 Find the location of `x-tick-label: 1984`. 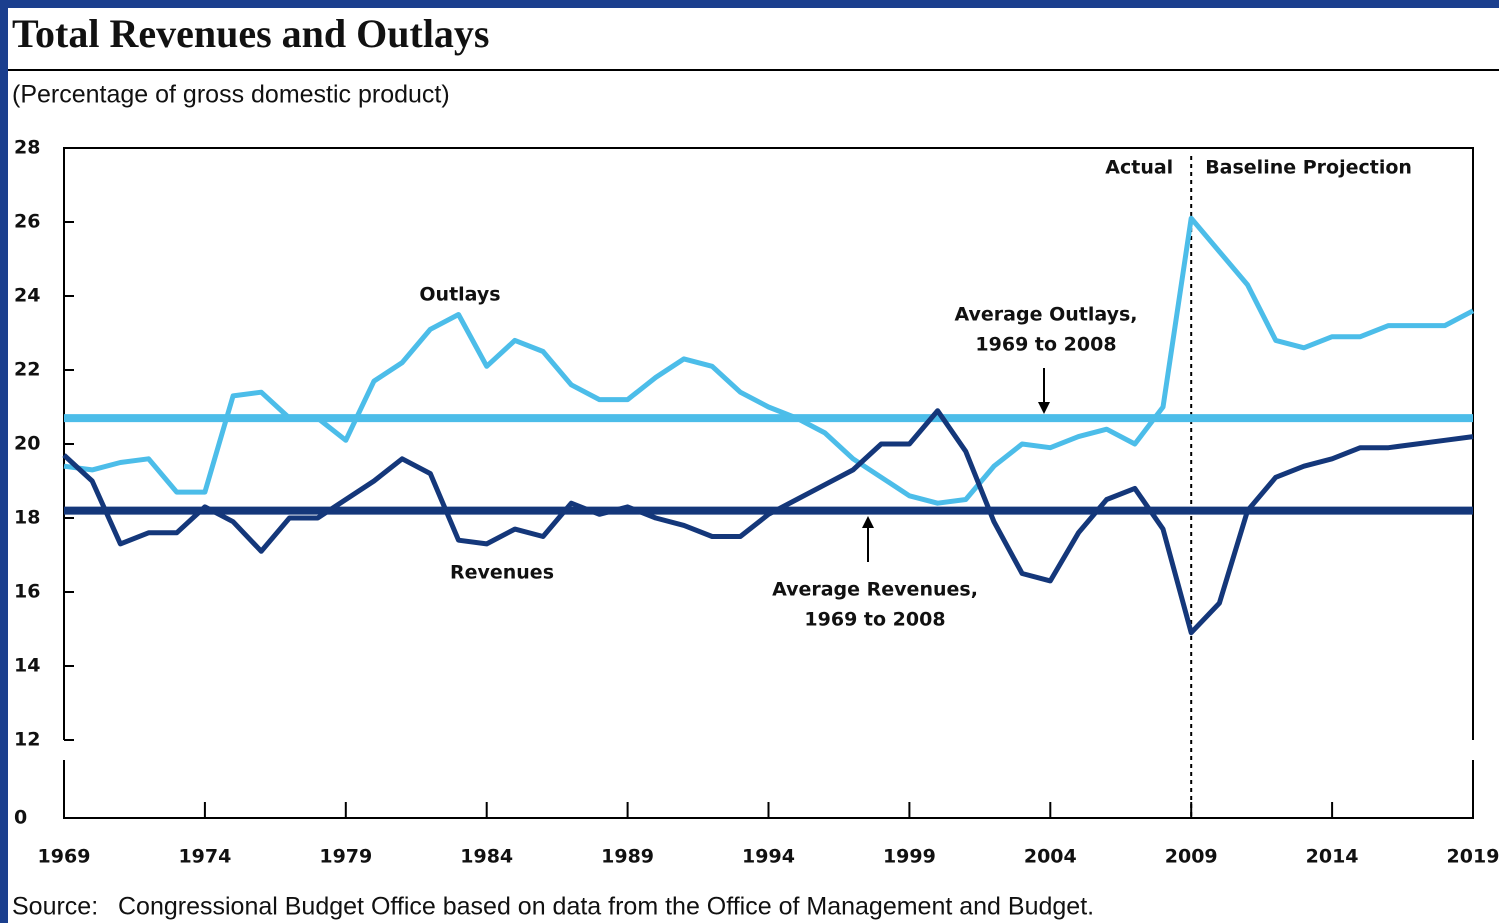

x-tick-label: 1984 is located at coordinates (486, 857).